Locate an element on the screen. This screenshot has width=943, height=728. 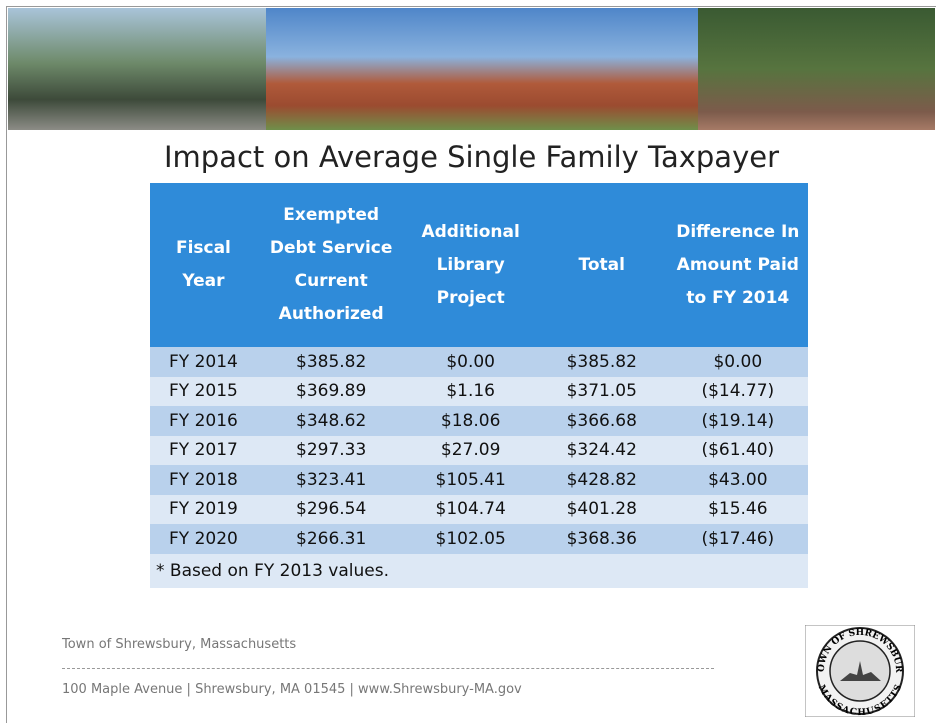
table-cell: $43.00 is located at coordinates (737, 480).